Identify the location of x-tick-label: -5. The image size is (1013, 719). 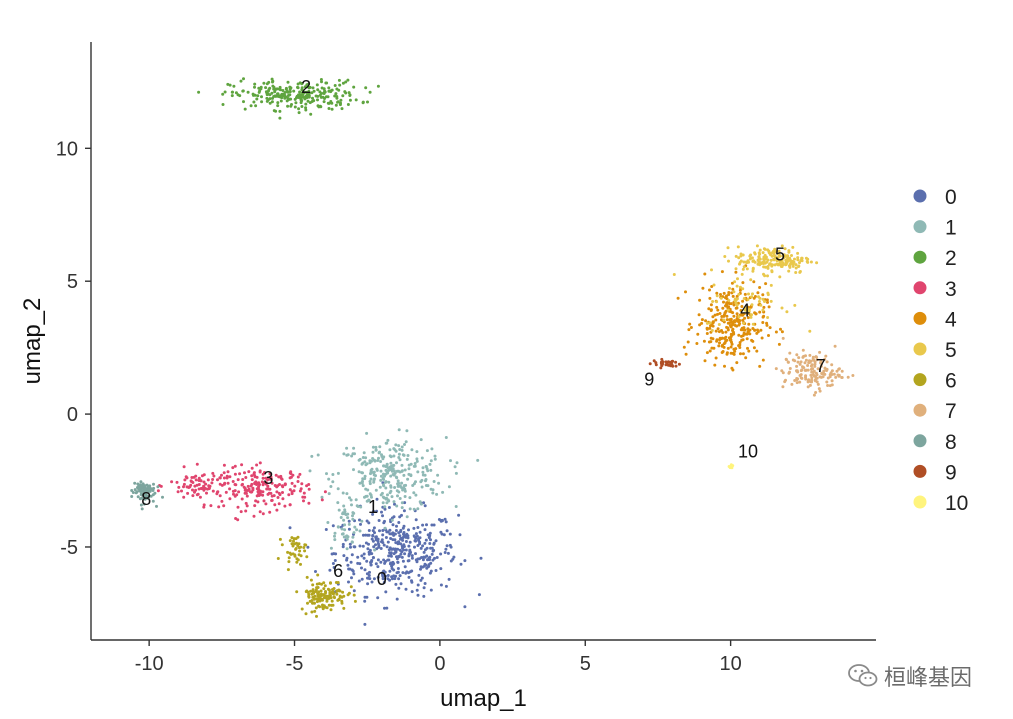
(295, 664).